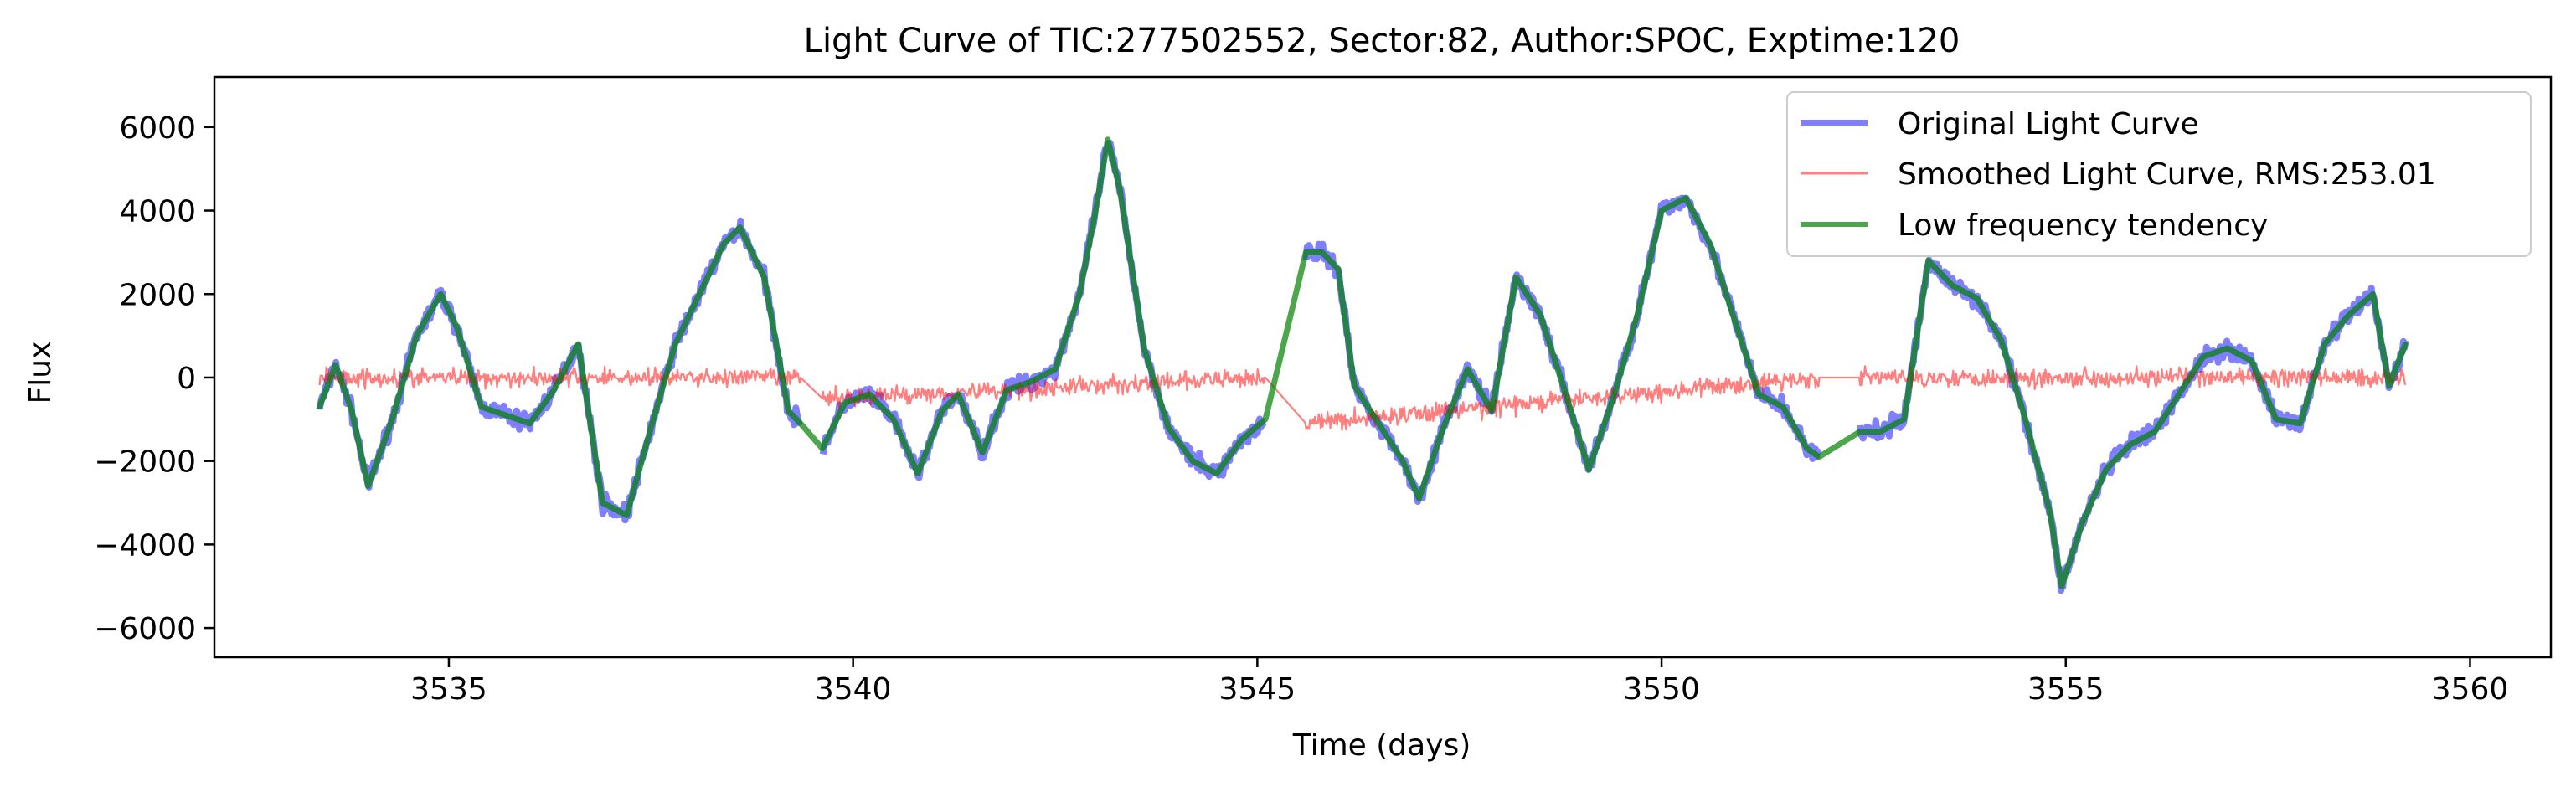 This screenshot has height=792, width=2576. What do you see at coordinates (2066, 689) in the screenshot?
I see `x-tick-label: 3555` at bounding box center [2066, 689].